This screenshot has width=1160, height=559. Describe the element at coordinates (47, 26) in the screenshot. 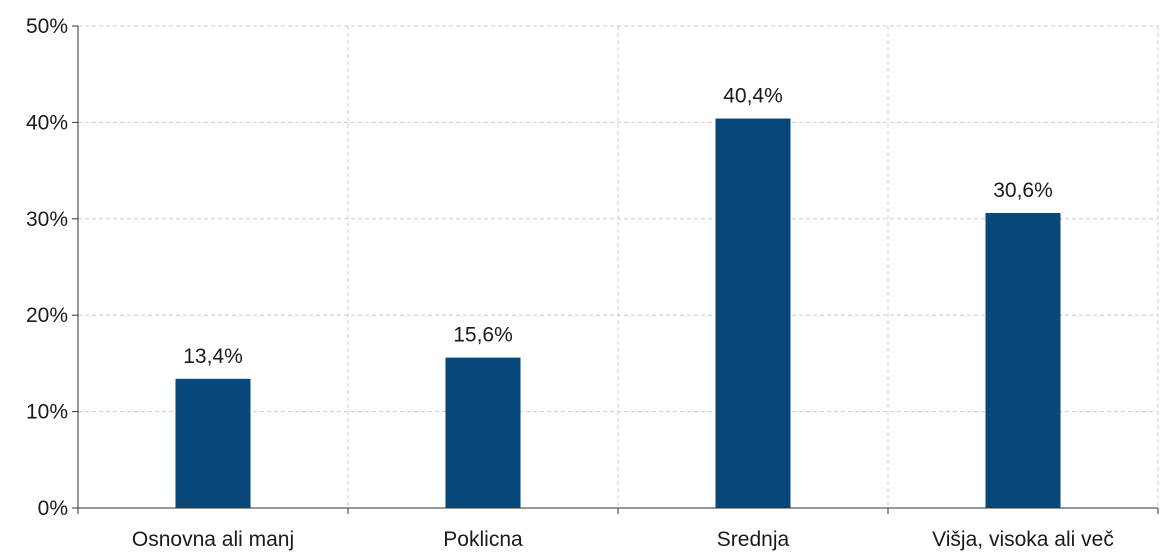

I see `y-tick-label: 50%` at that location.